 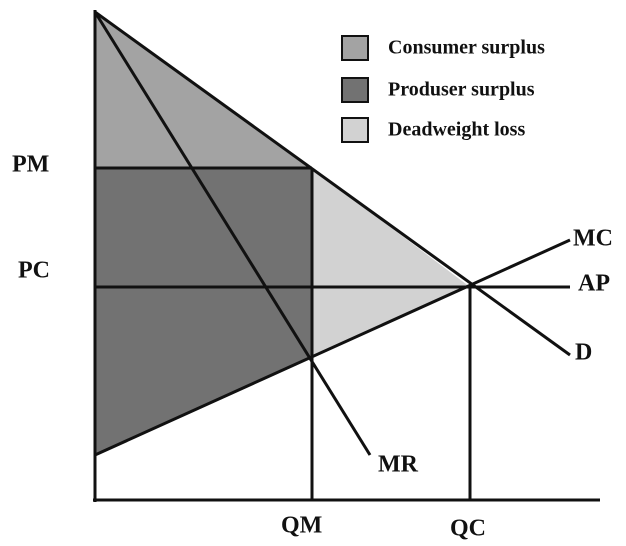 What do you see at coordinates (398, 465) in the screenshot?
I see `curve-label: MR` at bounding box center [398, 465].